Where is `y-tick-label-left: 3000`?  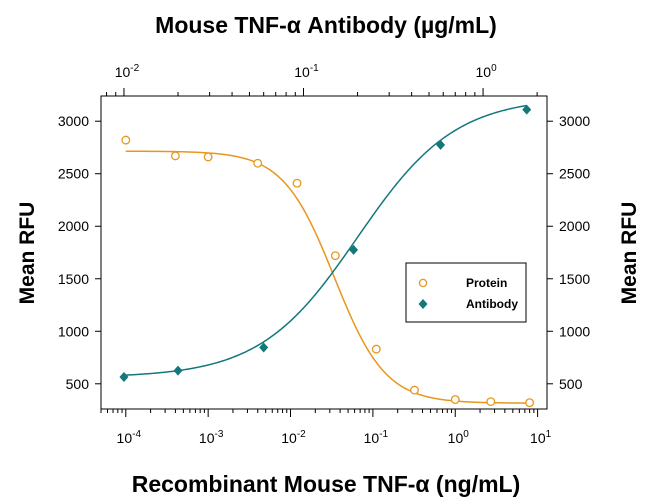 y-tick-label-left: 3000 is located at coordinates (73, 121).